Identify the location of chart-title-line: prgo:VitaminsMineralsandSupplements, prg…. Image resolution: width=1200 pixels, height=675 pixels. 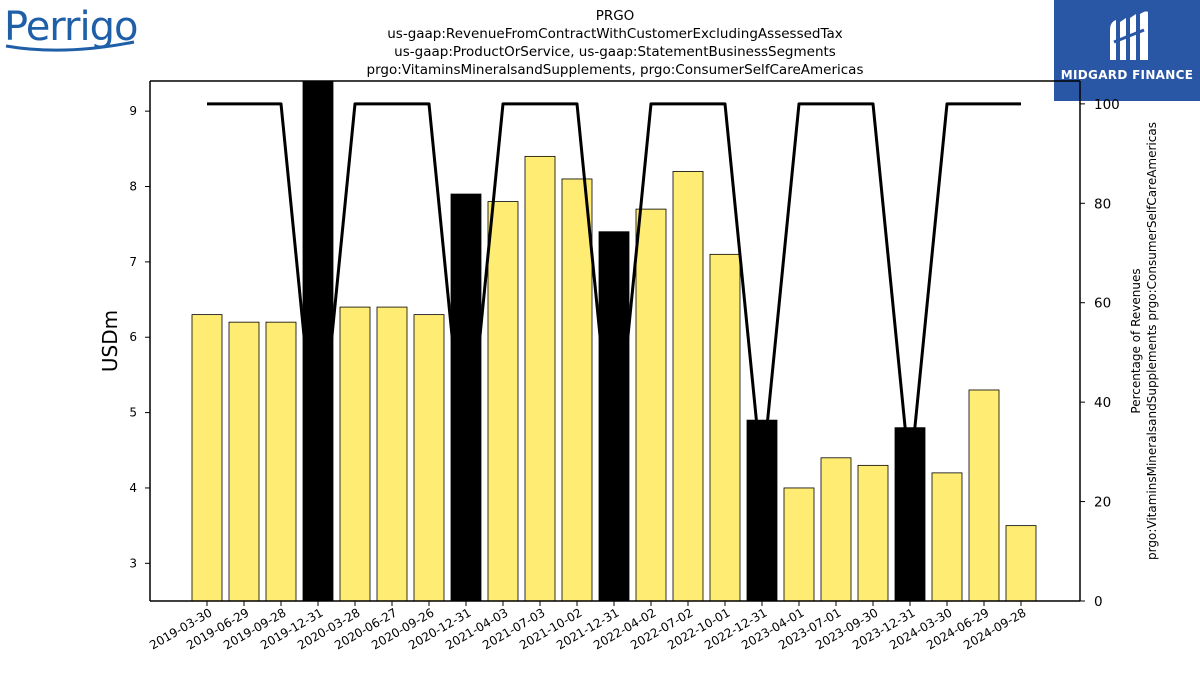
(615, 70).